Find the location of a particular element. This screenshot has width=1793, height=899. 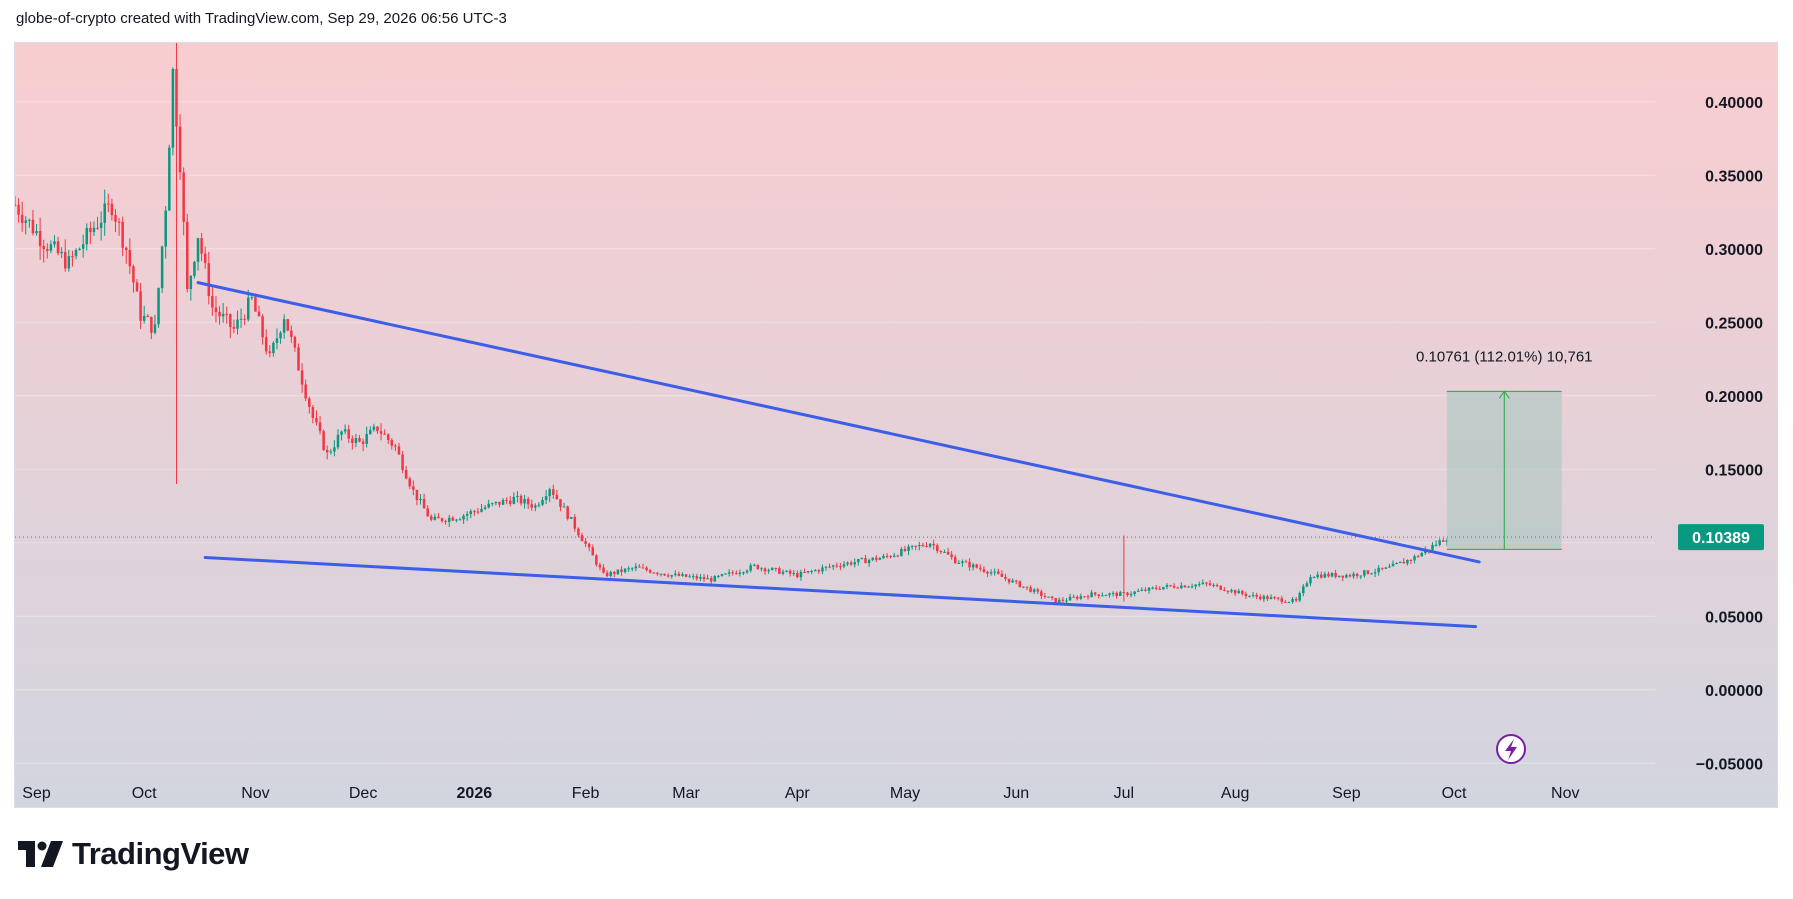

x-tick-label-3: Dec is located at coordinates (363, 793).